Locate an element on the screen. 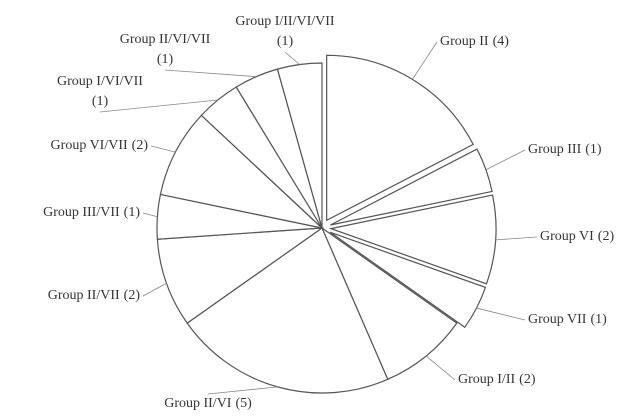 The image size is (643, 417). slice-label: Group VI/VII (2) is located at coordinates (100, 145).